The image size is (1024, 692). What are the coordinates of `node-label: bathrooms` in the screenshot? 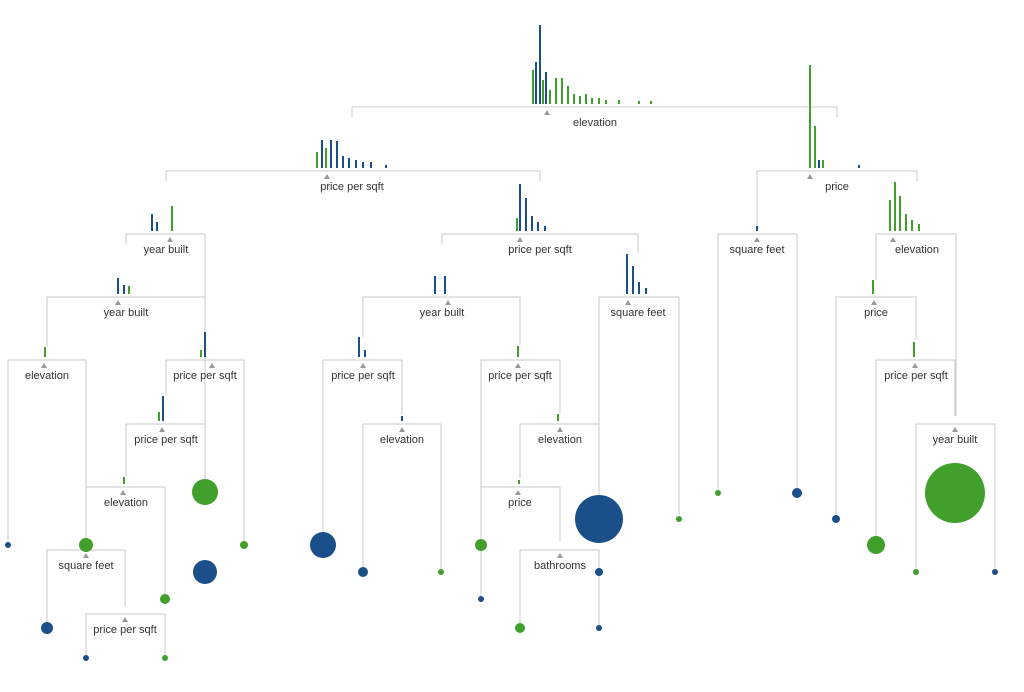 It's located at (560, 566).